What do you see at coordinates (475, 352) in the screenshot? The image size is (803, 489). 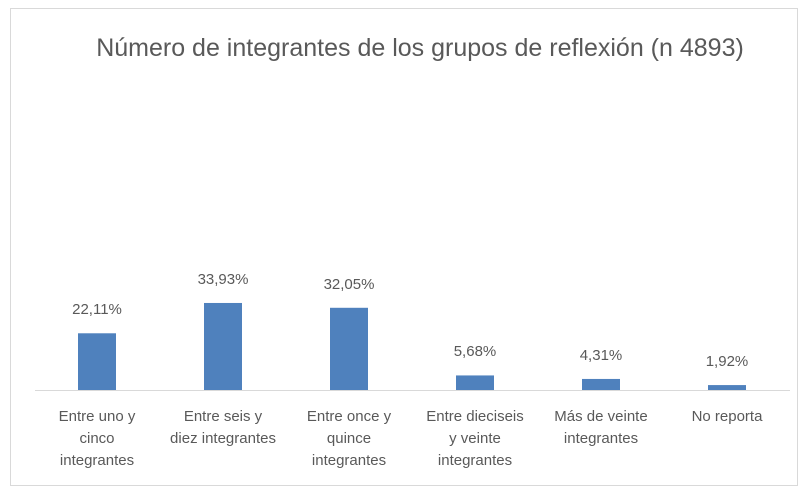 I see `data-label: 5,68%` at bounding box center [475, 352].